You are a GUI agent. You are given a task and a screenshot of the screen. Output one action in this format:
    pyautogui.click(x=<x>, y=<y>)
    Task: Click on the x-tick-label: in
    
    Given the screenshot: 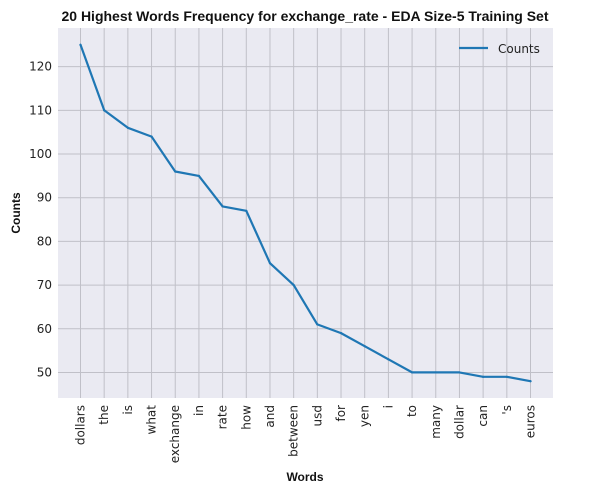 What is the action you would take?
    pyautogui.click(x=199, y=410)
    